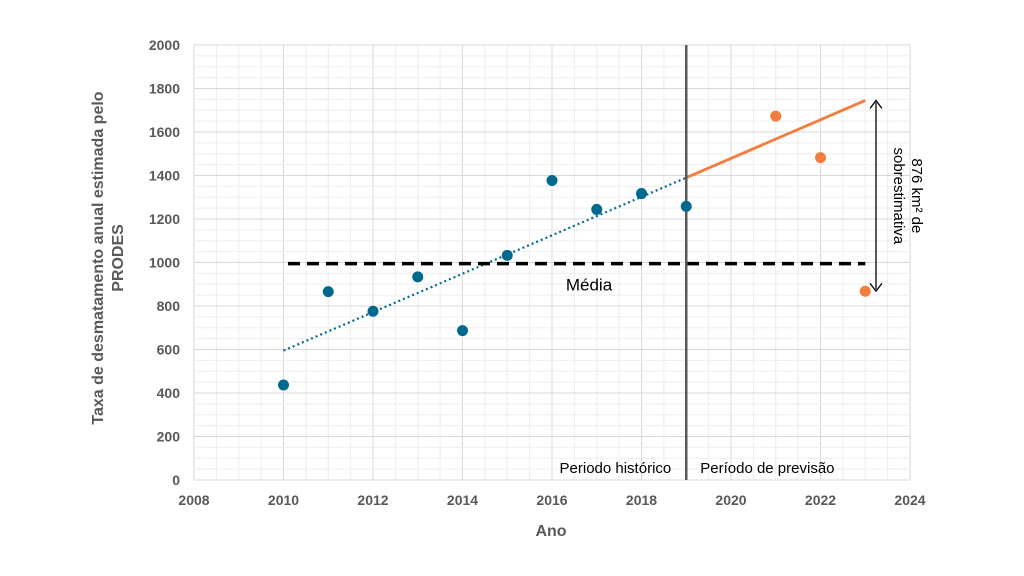 Image resolution: width=1024 pixels, height=576 pixels. I want to click on y-axis-title-line-1: Taxa de desmatamento anual estimada pelo, so click(98, 257).